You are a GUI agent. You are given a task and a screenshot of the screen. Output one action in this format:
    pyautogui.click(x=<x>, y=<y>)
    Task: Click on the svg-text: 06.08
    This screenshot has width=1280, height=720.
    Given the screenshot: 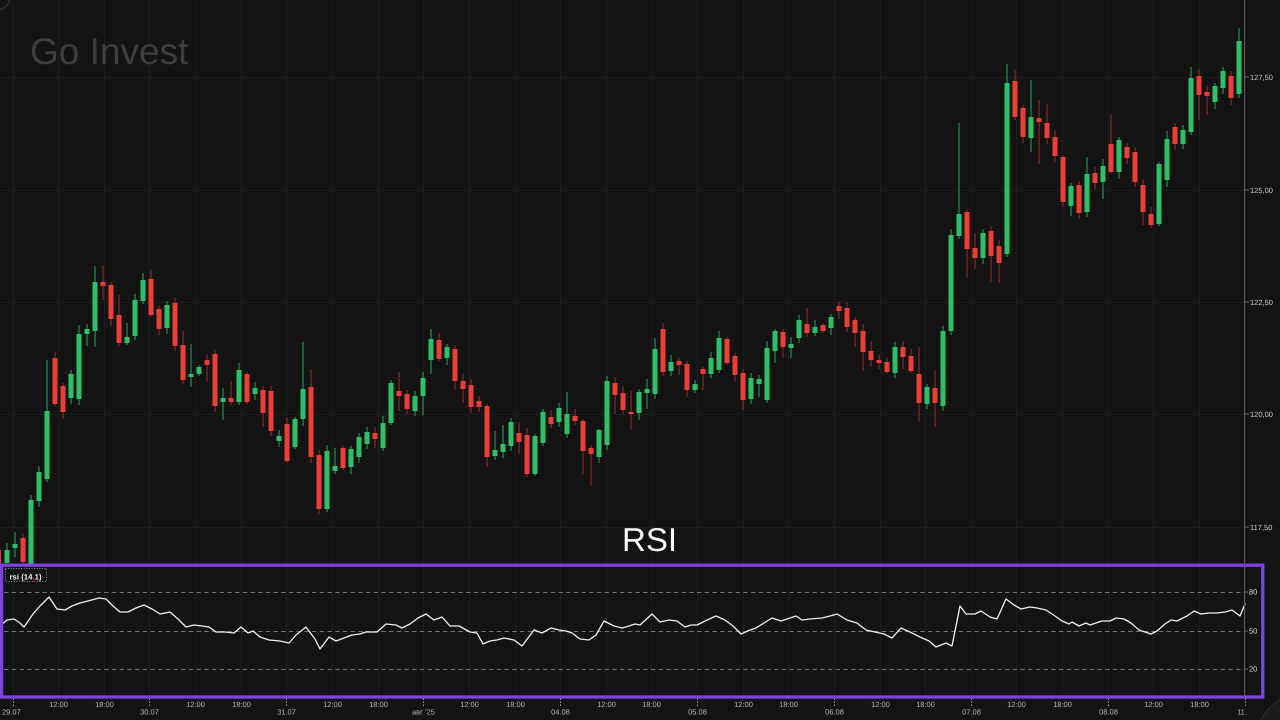 What is the action you would take?
    pyautogui.click(x=834, y=712)
    